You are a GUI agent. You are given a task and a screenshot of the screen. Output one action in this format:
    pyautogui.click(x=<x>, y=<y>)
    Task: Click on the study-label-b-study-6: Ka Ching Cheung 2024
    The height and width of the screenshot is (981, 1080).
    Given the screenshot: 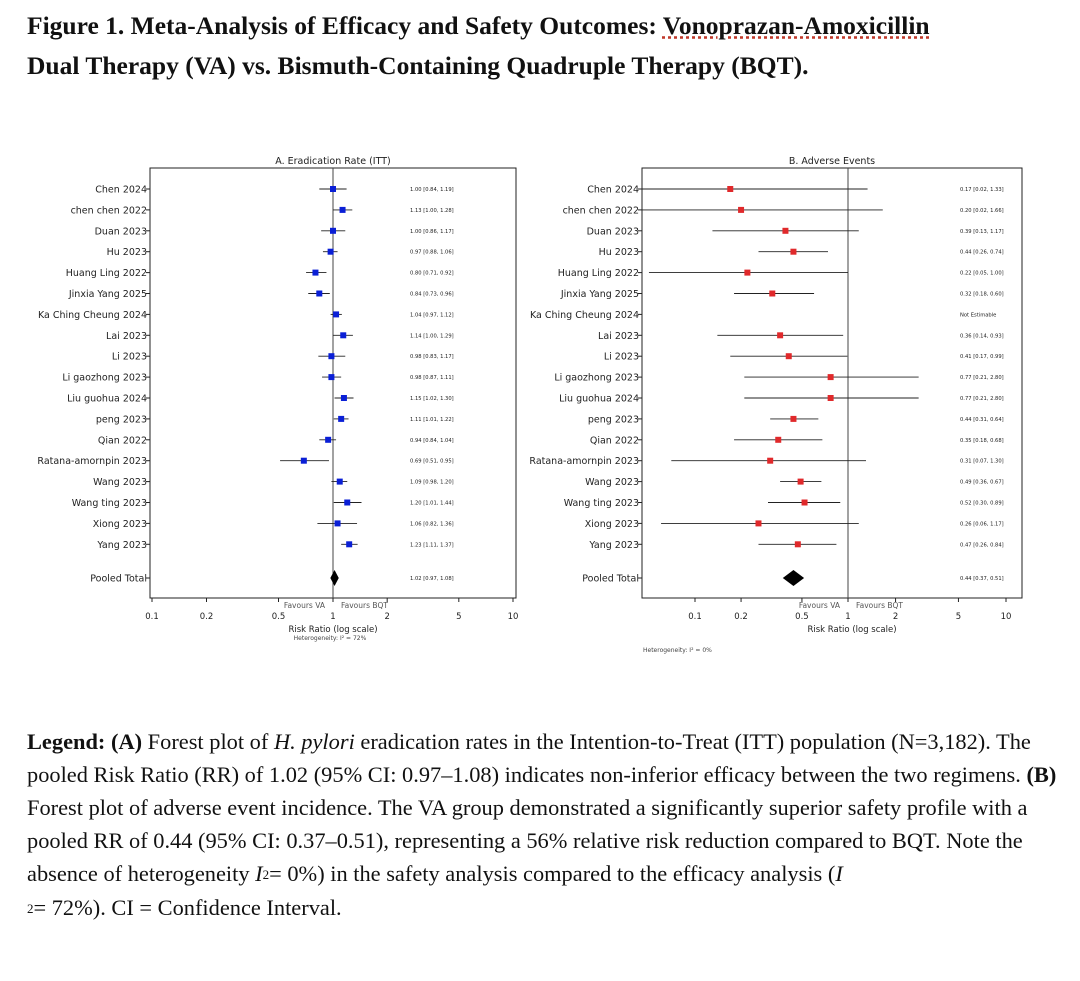 What is the action you would take?
    pyautogui.click(x=584, y=315)
    